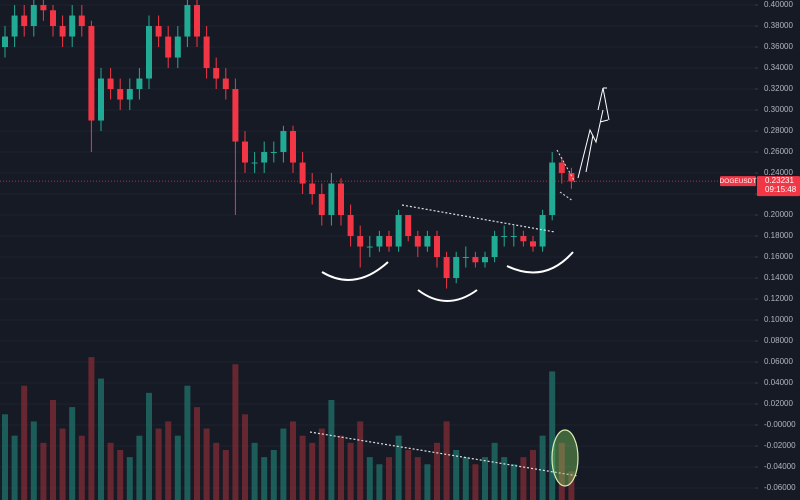  What do you see at coordinates (778, 340) in the screenshot?
I see `y-tick-label: 0.08000` at bounding box center [778, 340].